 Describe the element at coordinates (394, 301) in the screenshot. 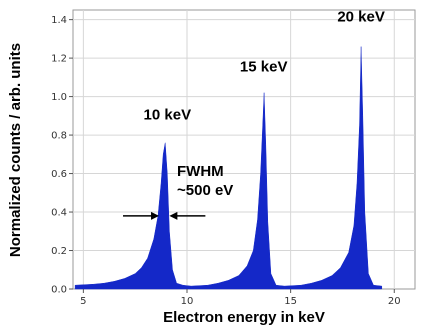

I see `x-tick-label: 20` at that location.